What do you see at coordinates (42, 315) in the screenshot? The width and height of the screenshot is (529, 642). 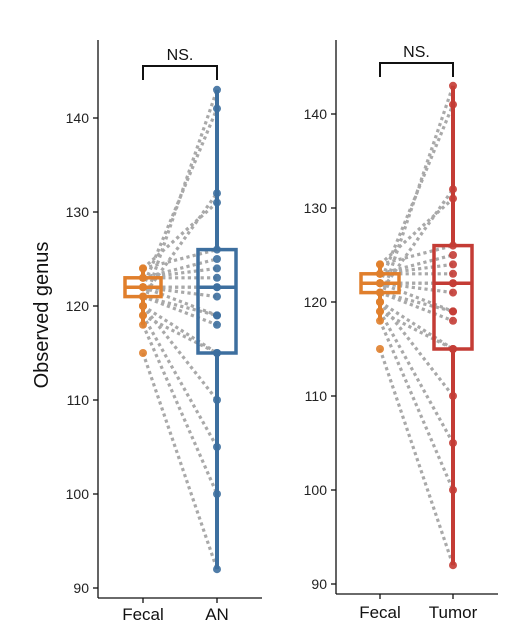 I see `y-axis-title: Observed genus` at bounding box center [42, 315].